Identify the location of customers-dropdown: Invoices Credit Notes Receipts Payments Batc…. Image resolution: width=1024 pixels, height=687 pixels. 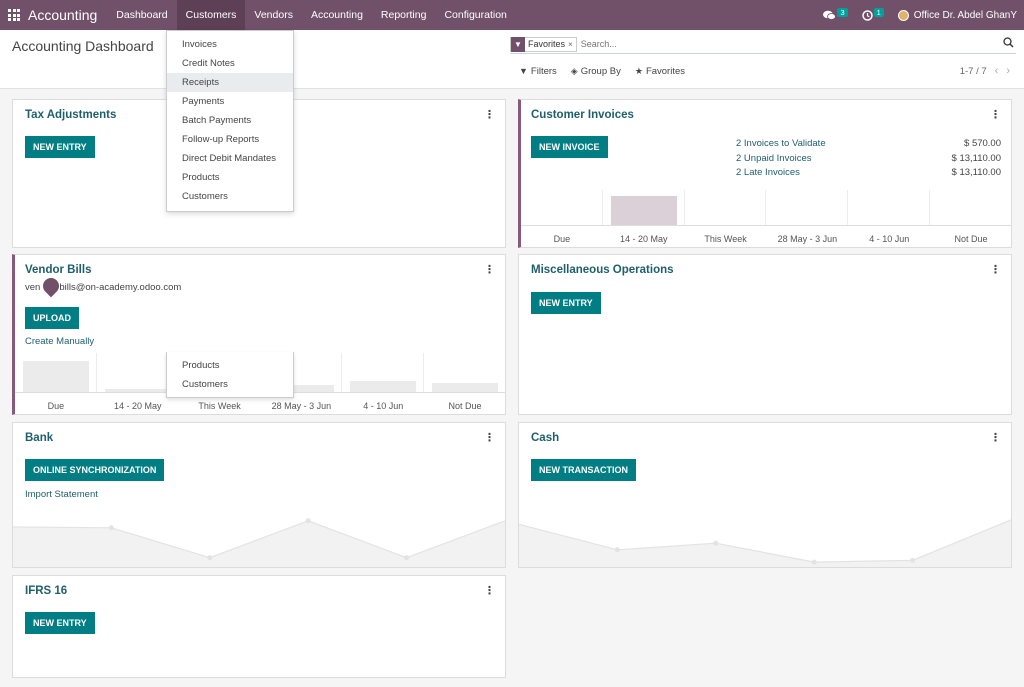
(230, 121).